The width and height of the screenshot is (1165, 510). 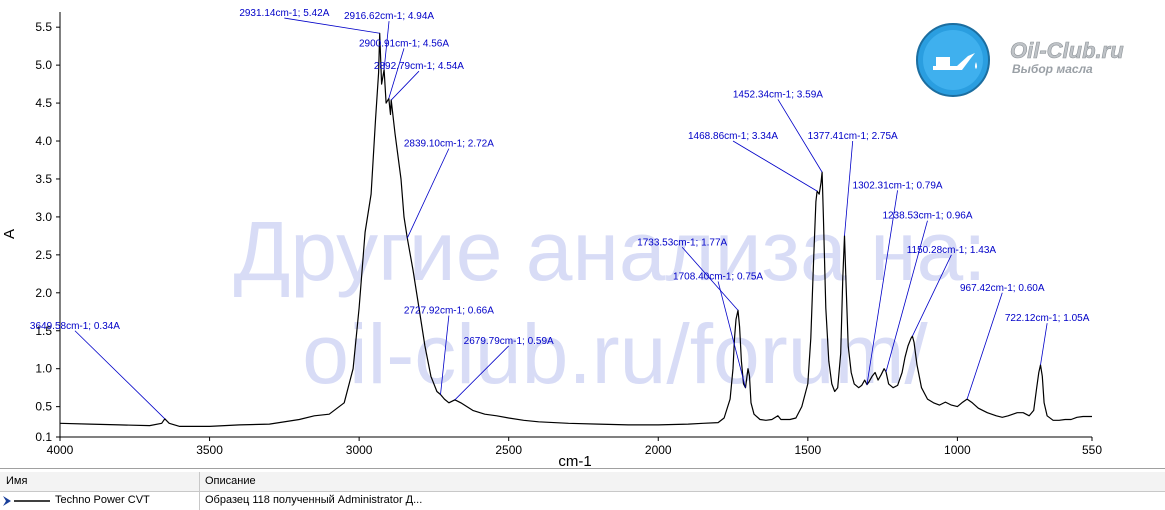 What do you see at coordinates (853, 136) in the screenshot?
I see `peak-label: 1377.41cm-1; 2.75A` at bounding box center [853, 136].